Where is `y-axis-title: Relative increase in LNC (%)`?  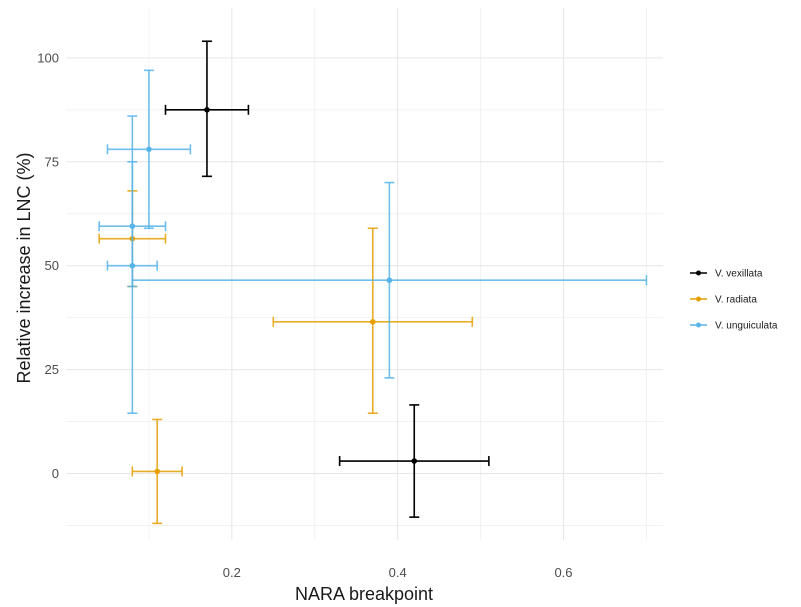
y-axis-title: Relative increase in LNC (%) is located at coordinates (24, 267).